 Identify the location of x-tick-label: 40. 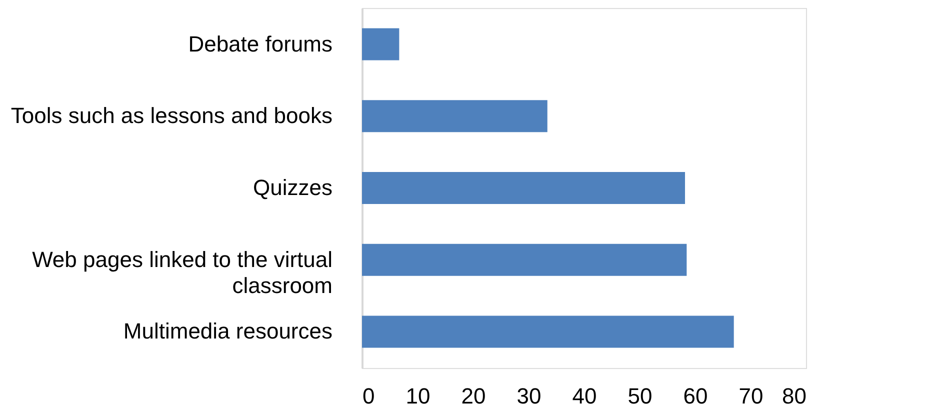
(584, 396).